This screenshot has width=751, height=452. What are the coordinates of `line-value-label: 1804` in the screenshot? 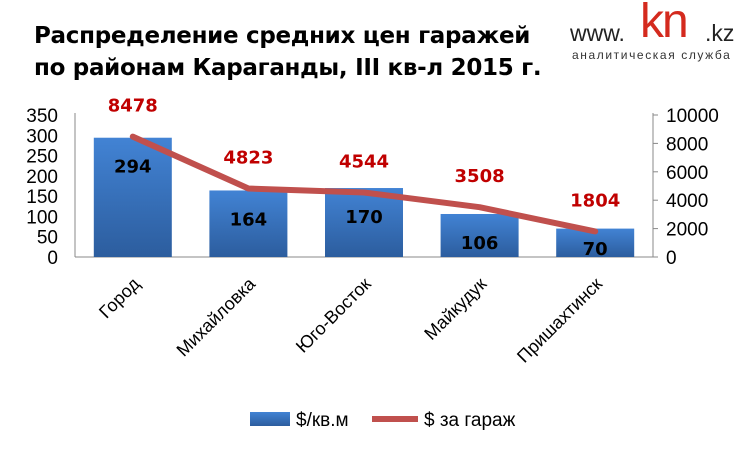 It's located at (595, 200).